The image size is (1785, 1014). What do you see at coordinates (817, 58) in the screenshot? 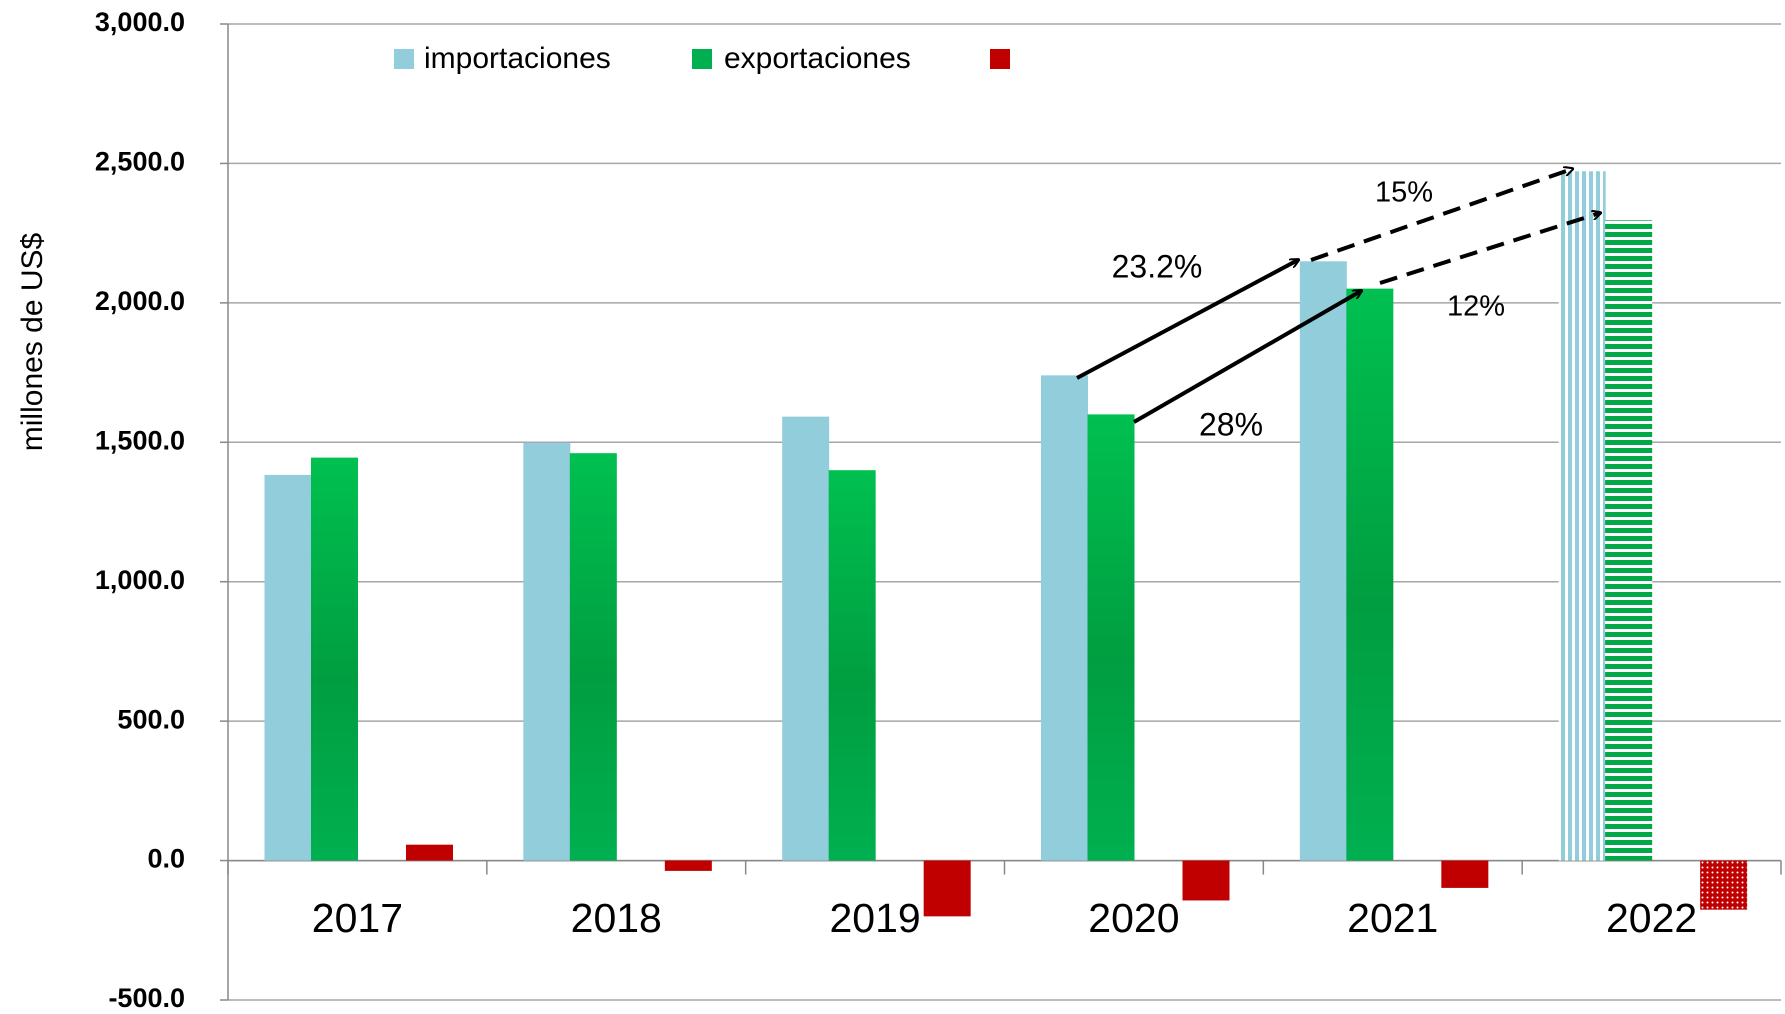
I see `legend-label: exportaciones` at bounding box center [817, 58].